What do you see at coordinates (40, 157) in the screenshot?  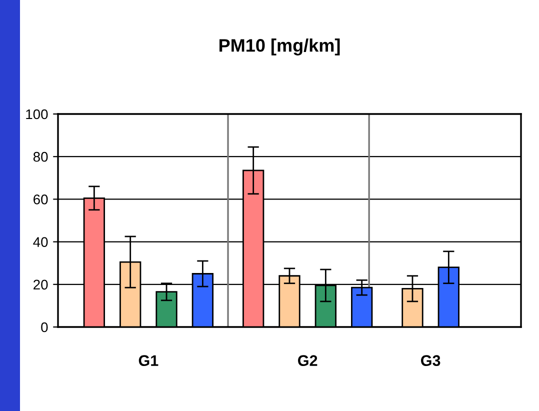 I see `y-tick-label: 80` at bounding box center [40, 157].